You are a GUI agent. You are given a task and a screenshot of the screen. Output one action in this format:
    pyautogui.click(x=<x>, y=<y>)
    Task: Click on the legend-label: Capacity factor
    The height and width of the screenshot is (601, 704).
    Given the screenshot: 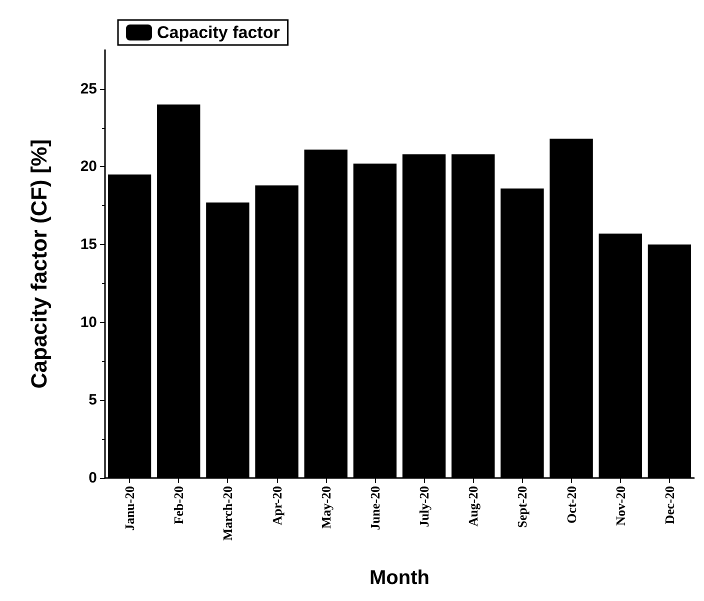 What is the action you would take?
    pyautogui.click(x=218, y=32)
    